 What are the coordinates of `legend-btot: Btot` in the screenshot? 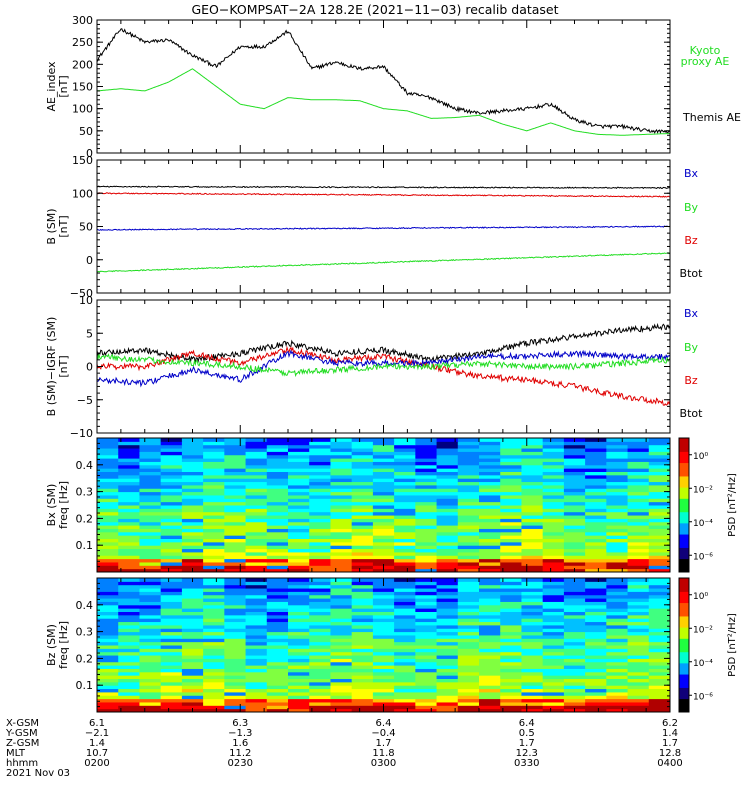 It's located at (692, 273).